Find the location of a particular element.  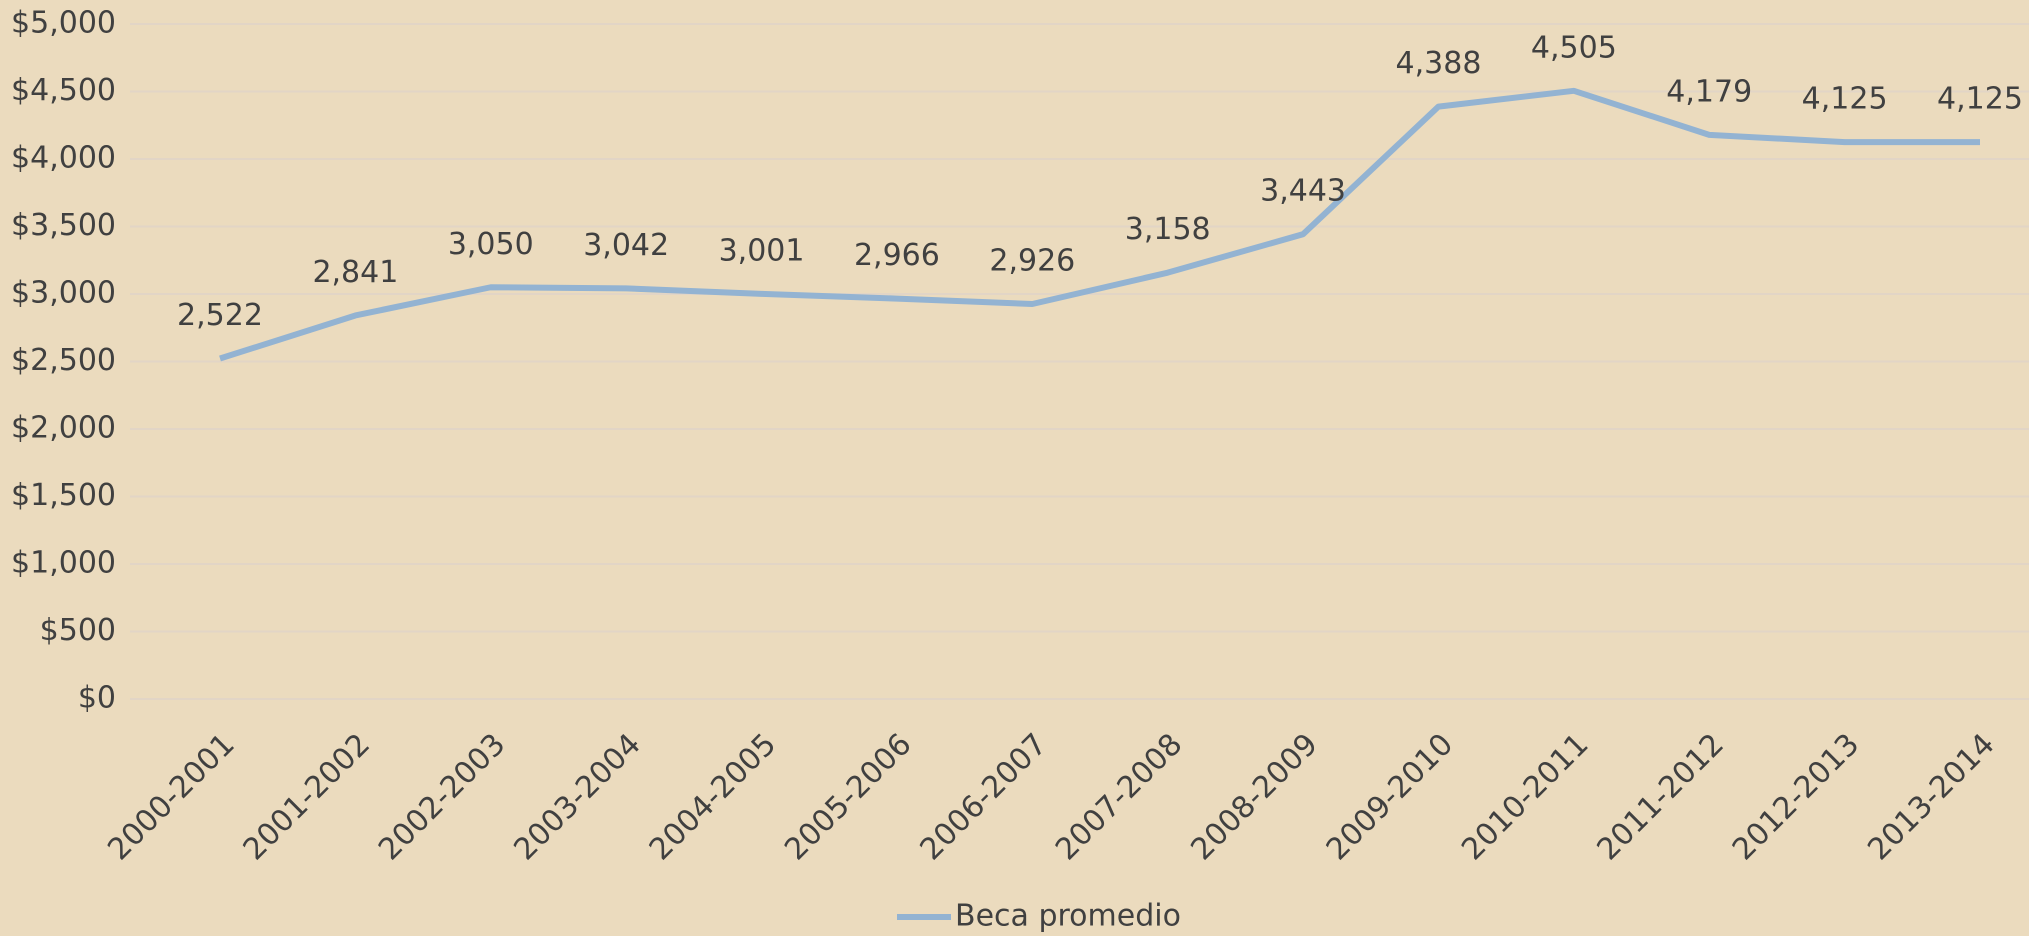

data-label: 3,001 is located at coordinates (762, 250).